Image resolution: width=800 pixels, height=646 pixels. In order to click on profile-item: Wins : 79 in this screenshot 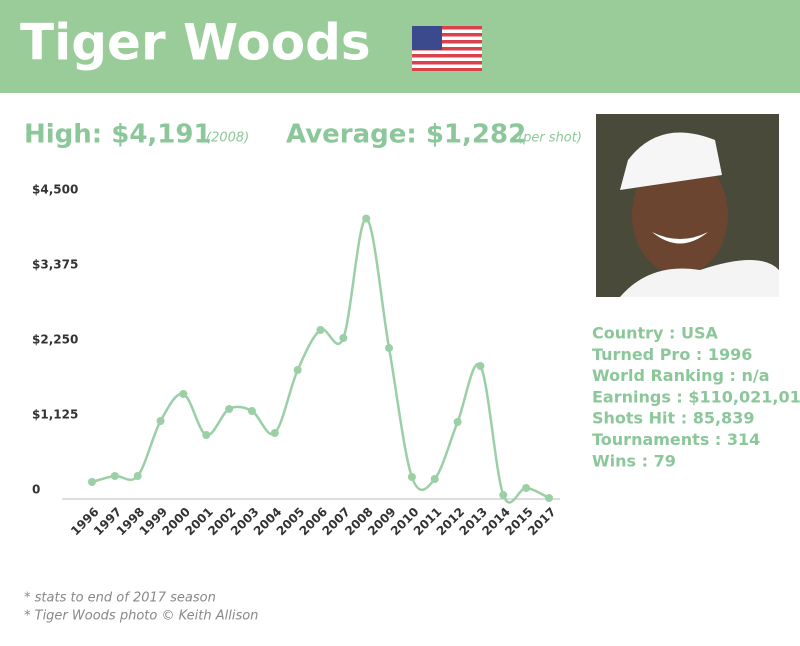, I will do `click(634, 460)`.